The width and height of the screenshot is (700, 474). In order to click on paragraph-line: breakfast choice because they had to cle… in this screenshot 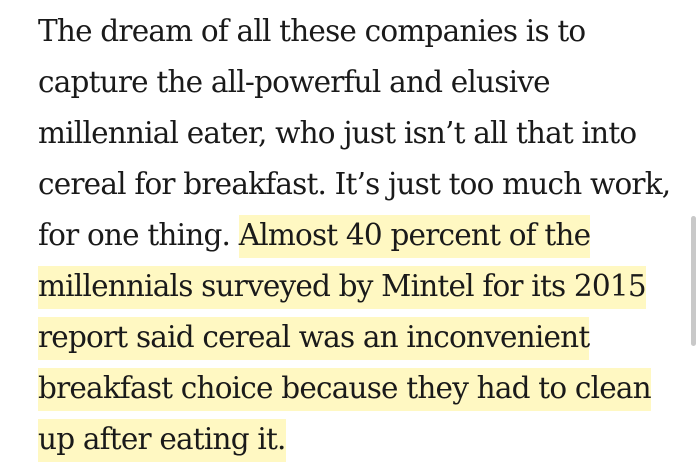, I will do `click(358, 388)`.